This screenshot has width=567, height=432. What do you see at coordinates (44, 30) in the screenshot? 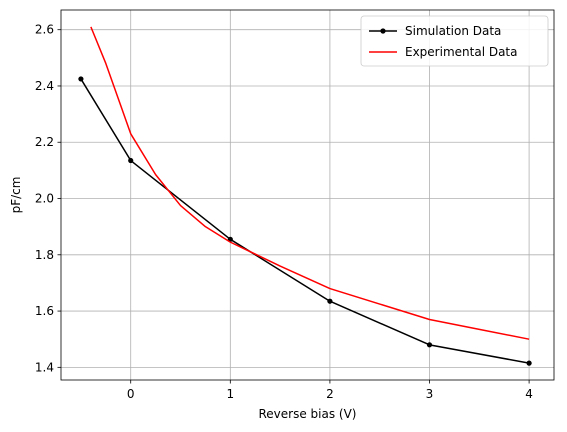
I see `y-tick-label: 2.6` at bounding box center [44, 30].